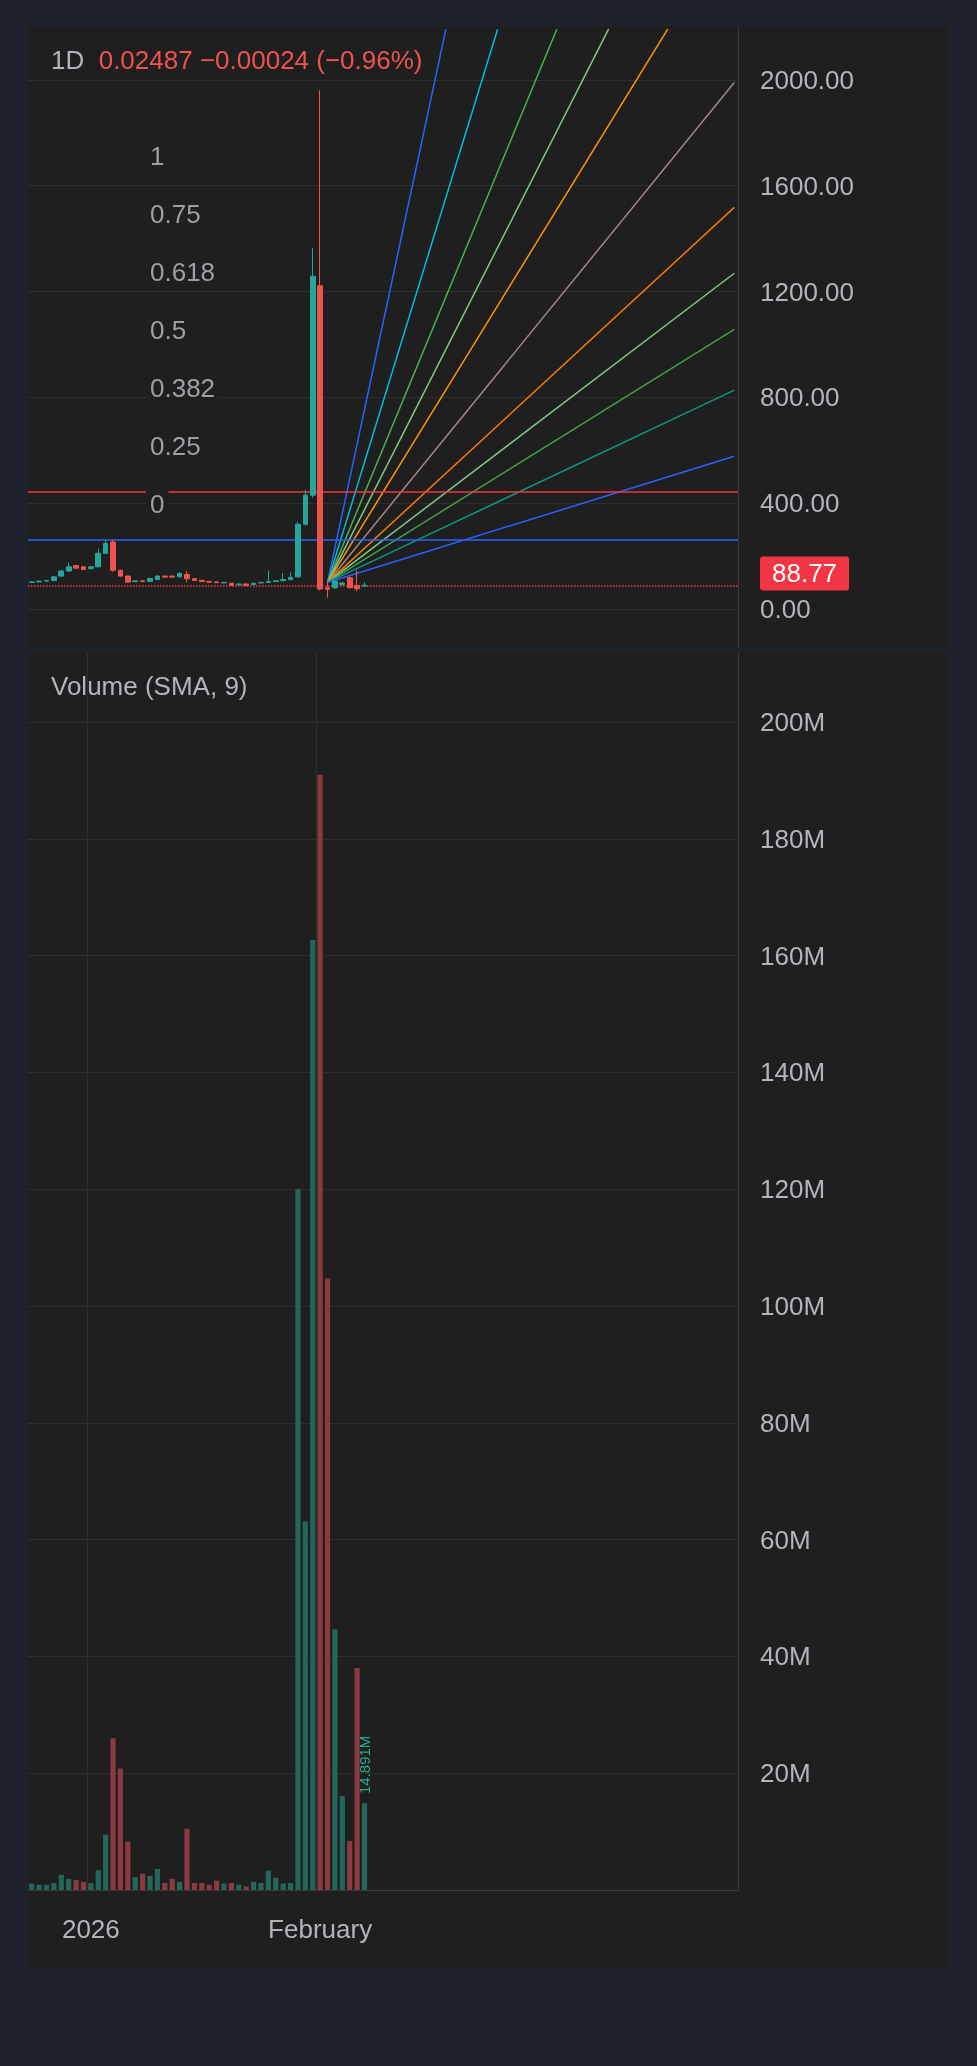 The height and width of the screenshot is (2066, 977). What do you see at coordinates (807, 185) in the screenshot?
I see `y-tick-label: 1600.00` at bounding box center [807, 185].